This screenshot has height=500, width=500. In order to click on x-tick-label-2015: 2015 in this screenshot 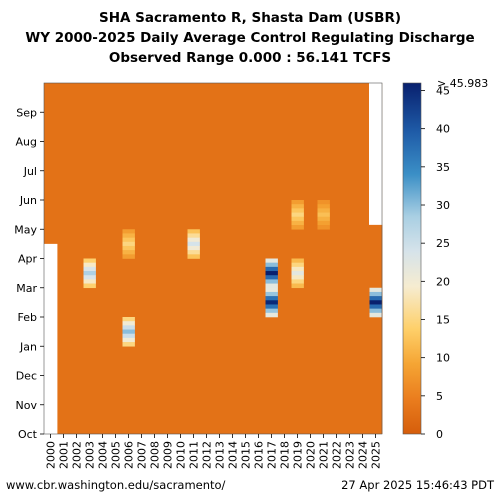, I will do `click(246, 455)`.